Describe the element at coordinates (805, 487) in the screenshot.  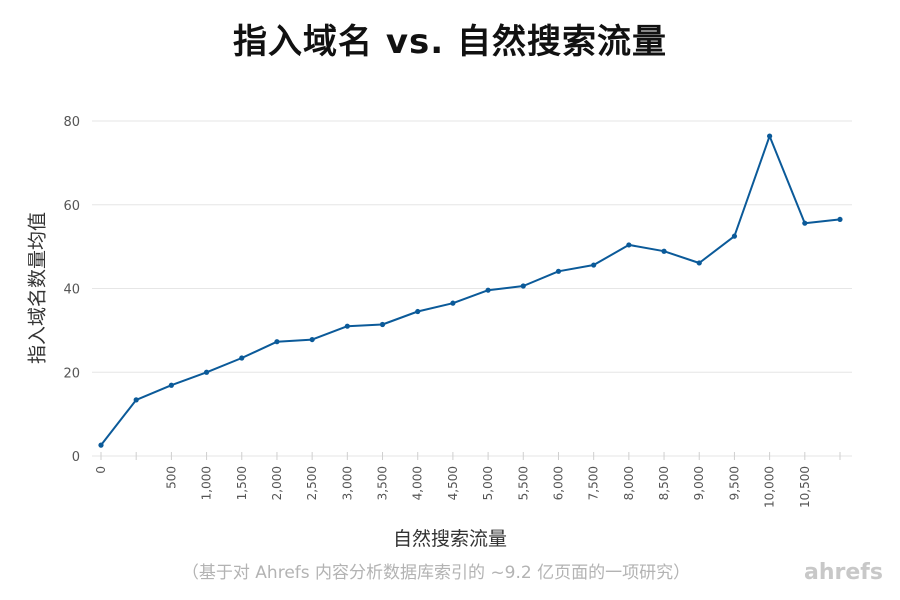
I see `x-tick-label: 10,500` at that location.